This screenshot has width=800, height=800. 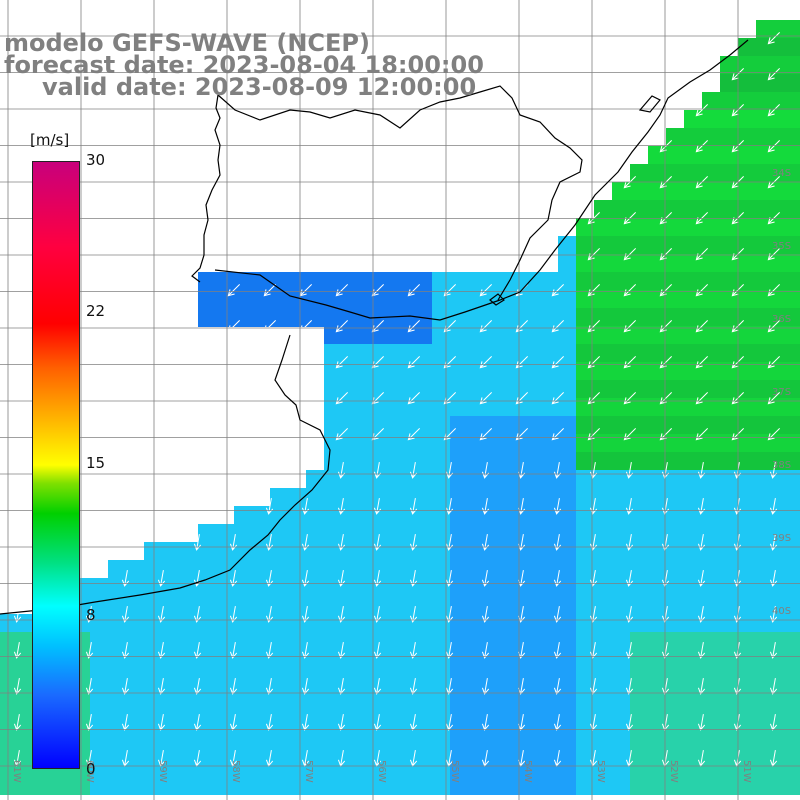 What do you see at coordinates (96, 463) in the screenshot?
I see `colorbar-tick-15: 15` at bounding box center [96, 463].